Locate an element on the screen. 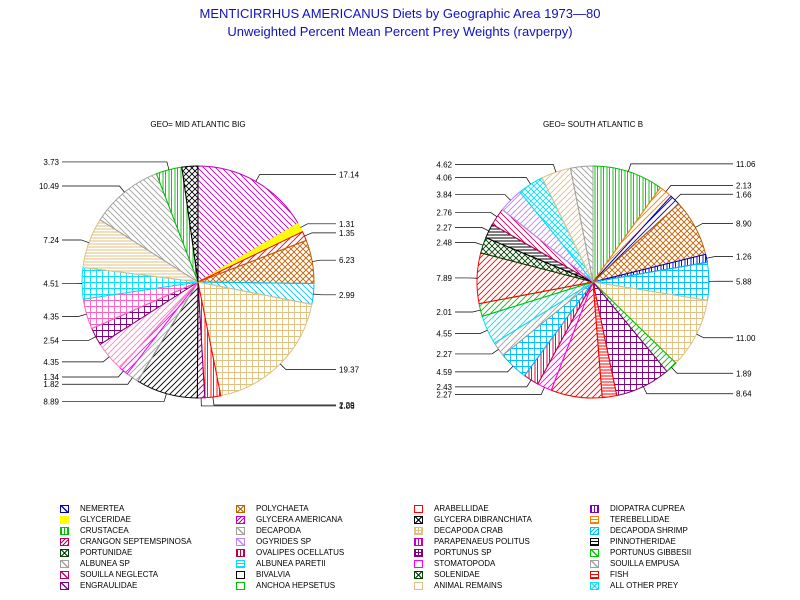  slice-value-label: 2.76 is located at coordinates (444, 212).